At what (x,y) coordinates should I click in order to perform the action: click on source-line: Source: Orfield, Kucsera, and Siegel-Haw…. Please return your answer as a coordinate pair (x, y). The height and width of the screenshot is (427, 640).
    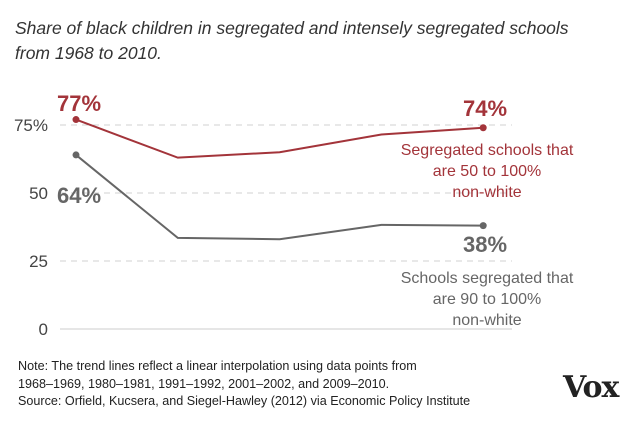
    Looking at the image, I should click on (244, 401).